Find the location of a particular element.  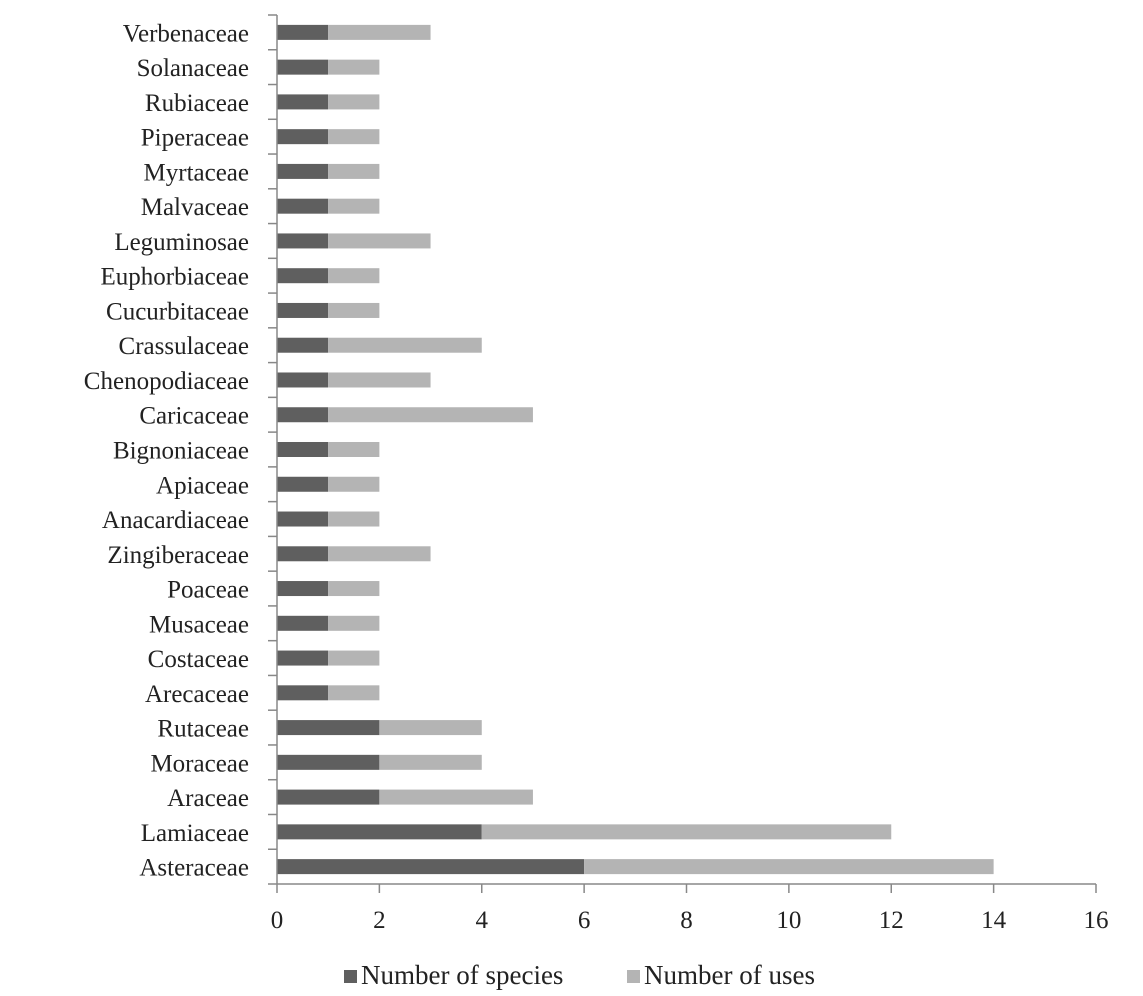

bar-rubiaceae-uses is located at coordinates (354, 102).